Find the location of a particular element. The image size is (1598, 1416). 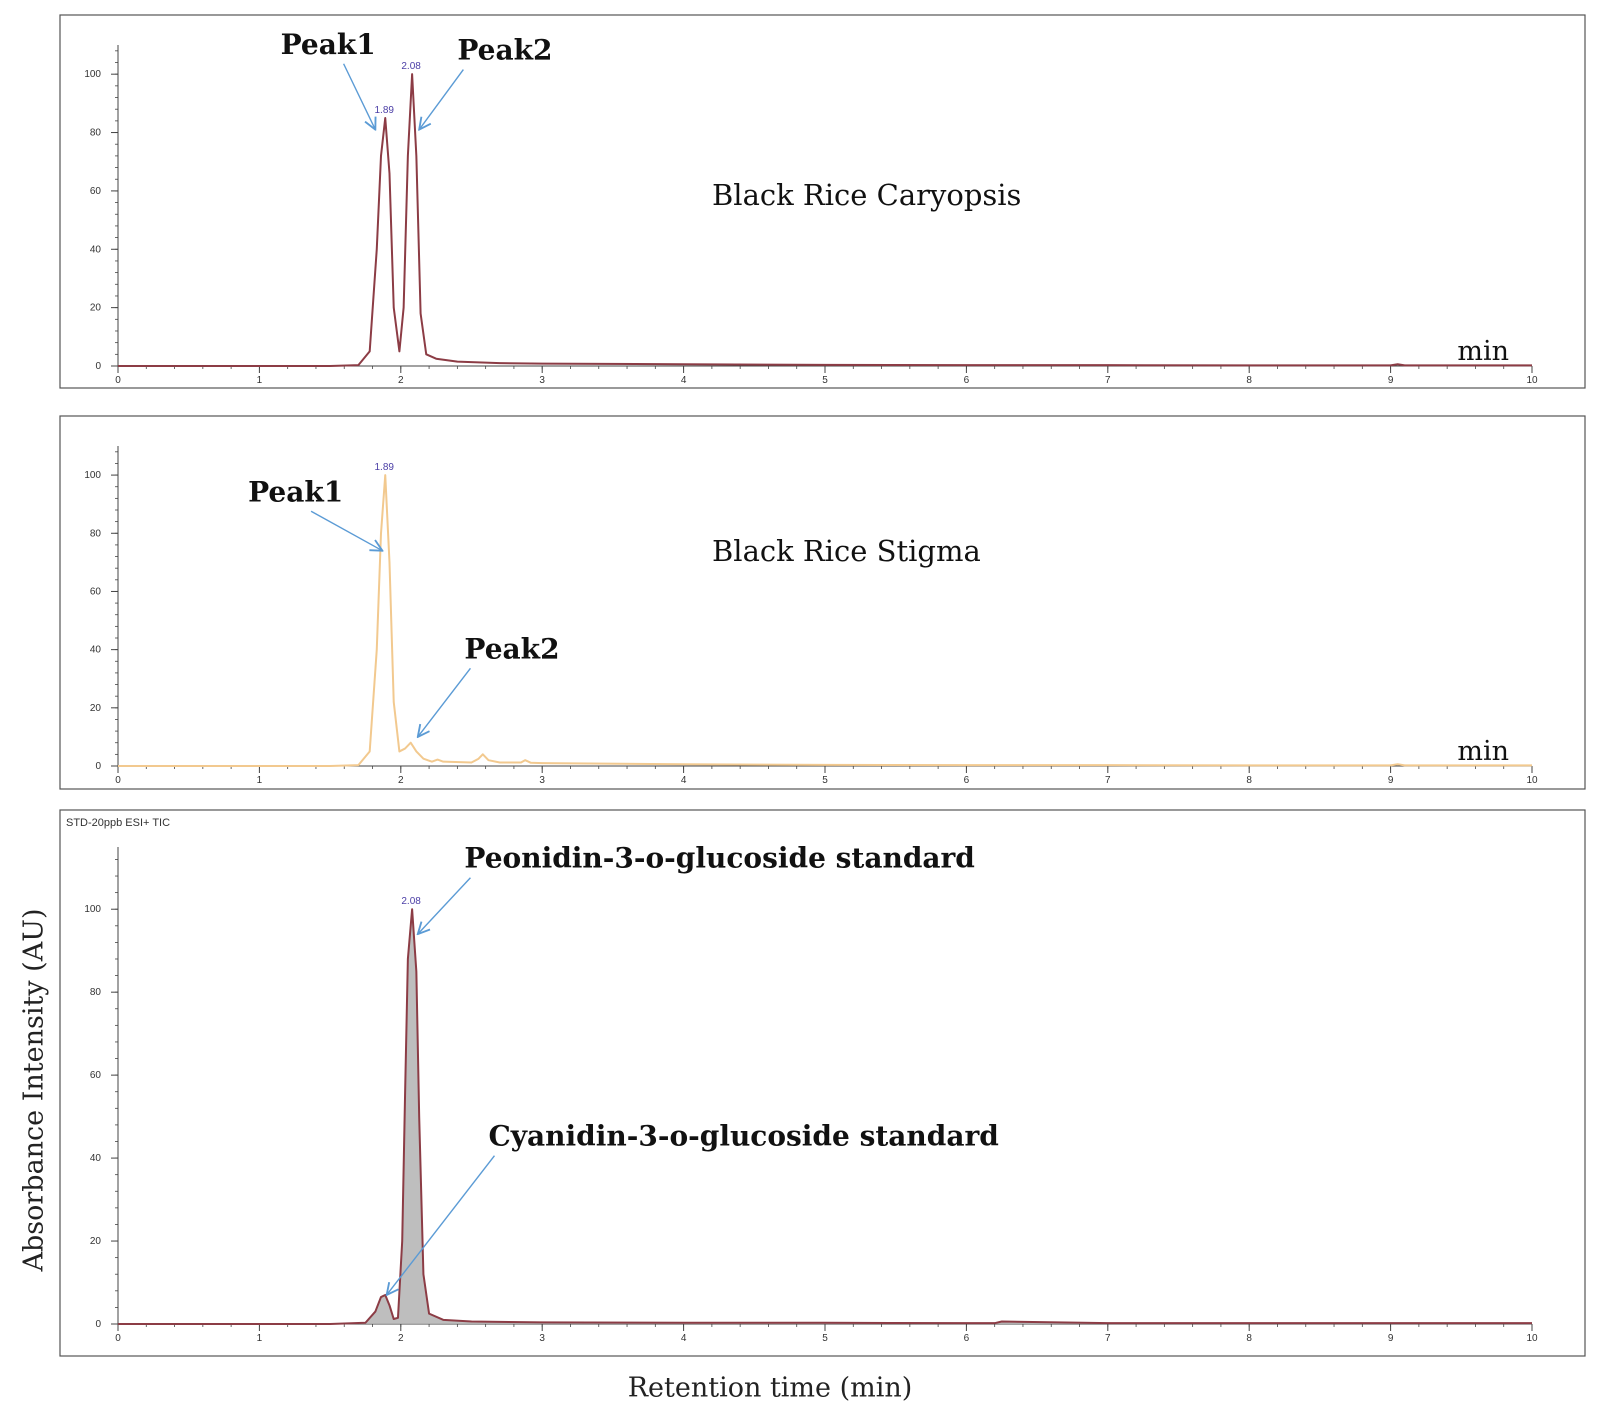

peak-annotation: Cyanidin-3-o-glucoside standard is located at coordinates (743, 1136).